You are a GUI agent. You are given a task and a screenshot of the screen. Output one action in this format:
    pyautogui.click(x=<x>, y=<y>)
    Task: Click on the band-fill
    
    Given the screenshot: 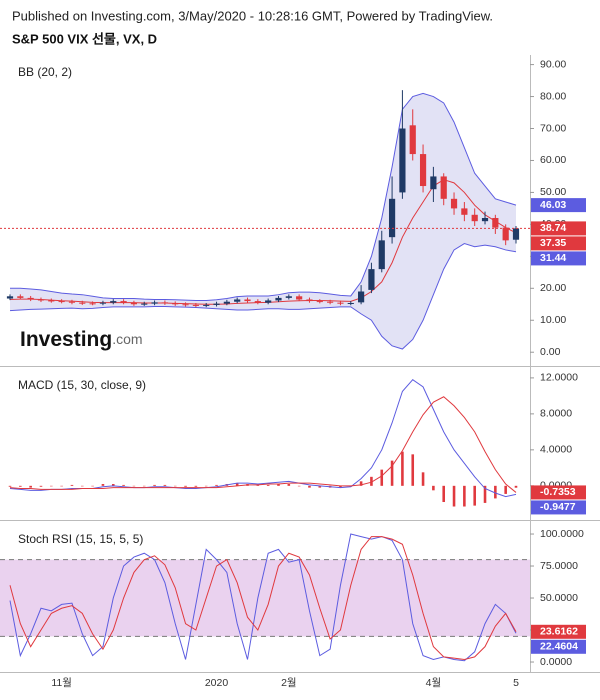 What is the action you would take?
    pyautogui.click(x=265, y=598)
    